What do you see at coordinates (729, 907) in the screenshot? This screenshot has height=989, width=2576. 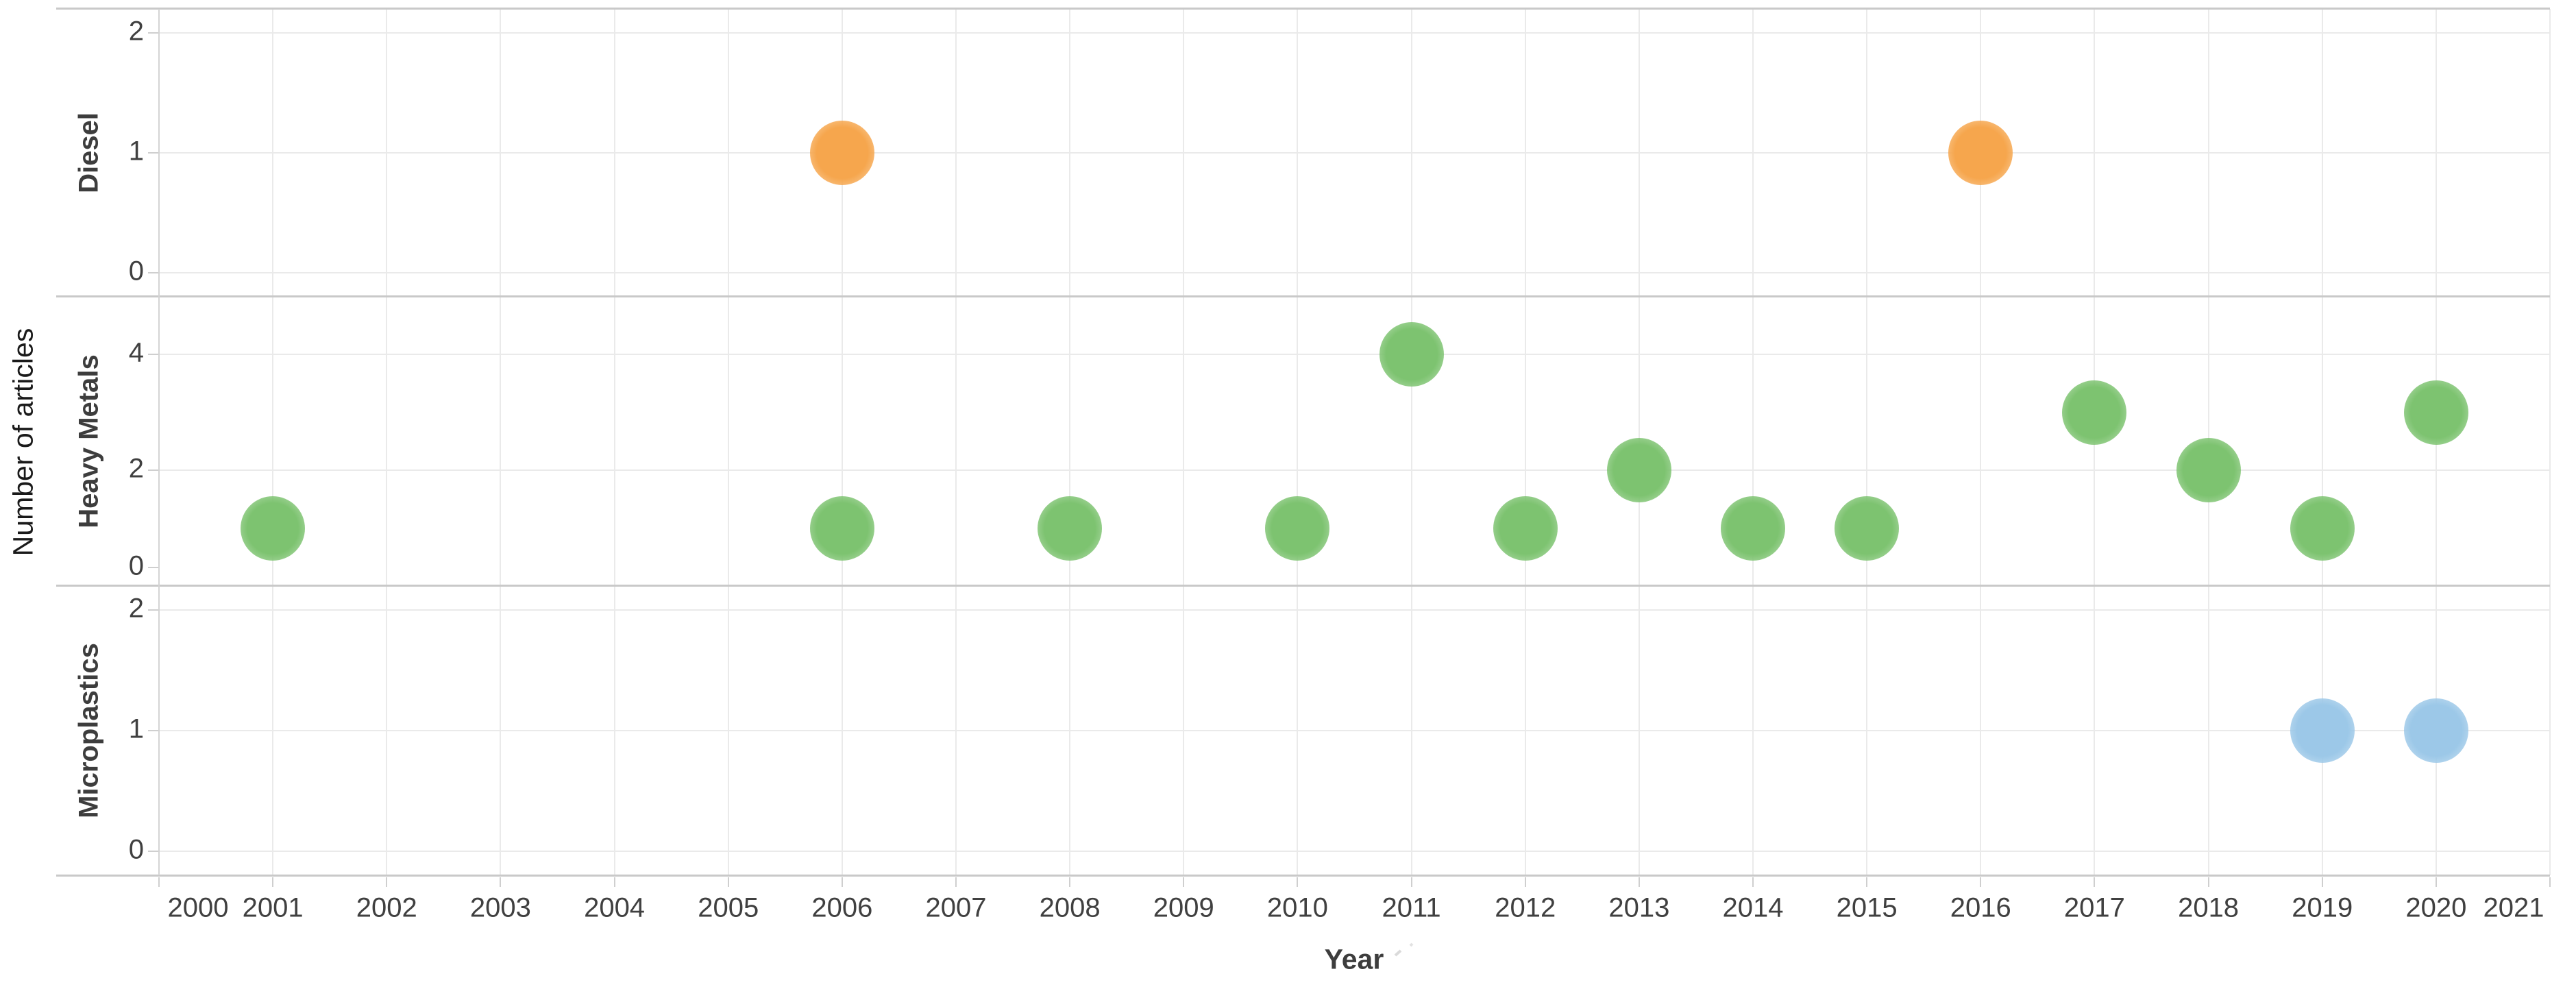 I see `x-axis-tick-label: 2005` at bounding box center [729, 907].